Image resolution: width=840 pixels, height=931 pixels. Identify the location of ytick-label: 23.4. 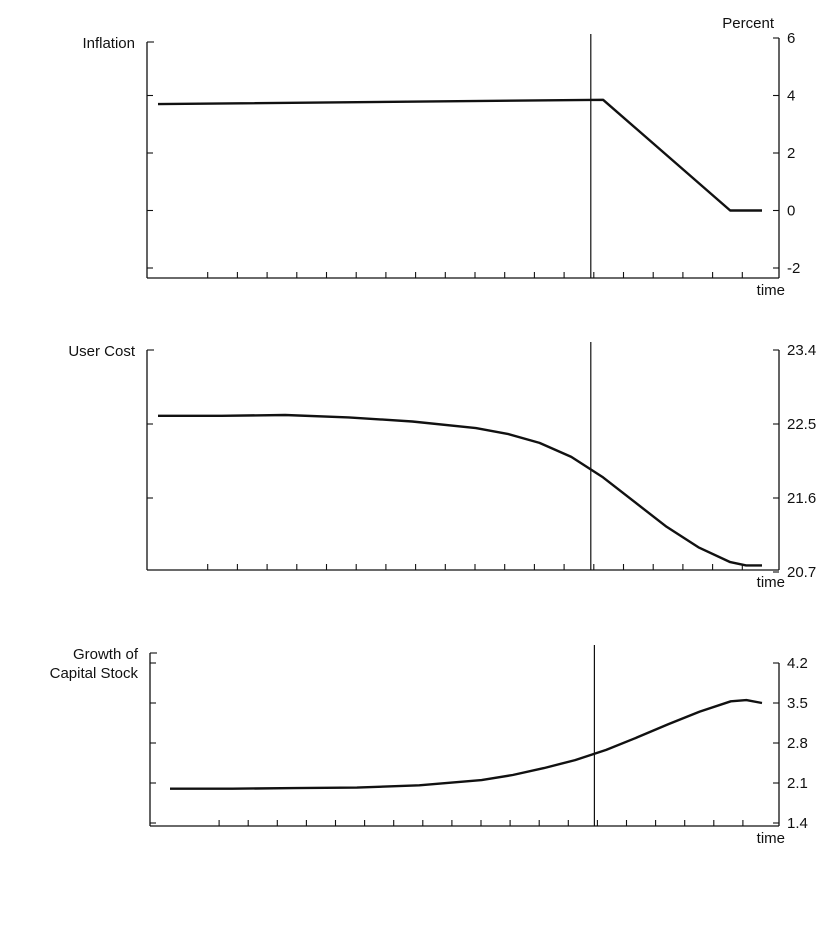
(801, 350).